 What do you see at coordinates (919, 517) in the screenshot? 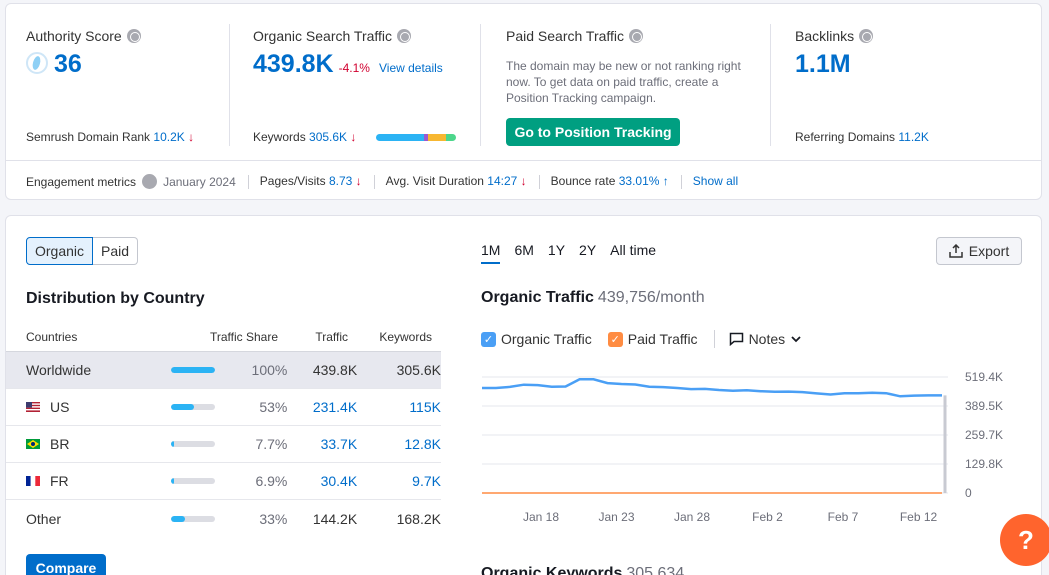
I see `x-tick-label: Feb 12` at bounding box center [919, 517].